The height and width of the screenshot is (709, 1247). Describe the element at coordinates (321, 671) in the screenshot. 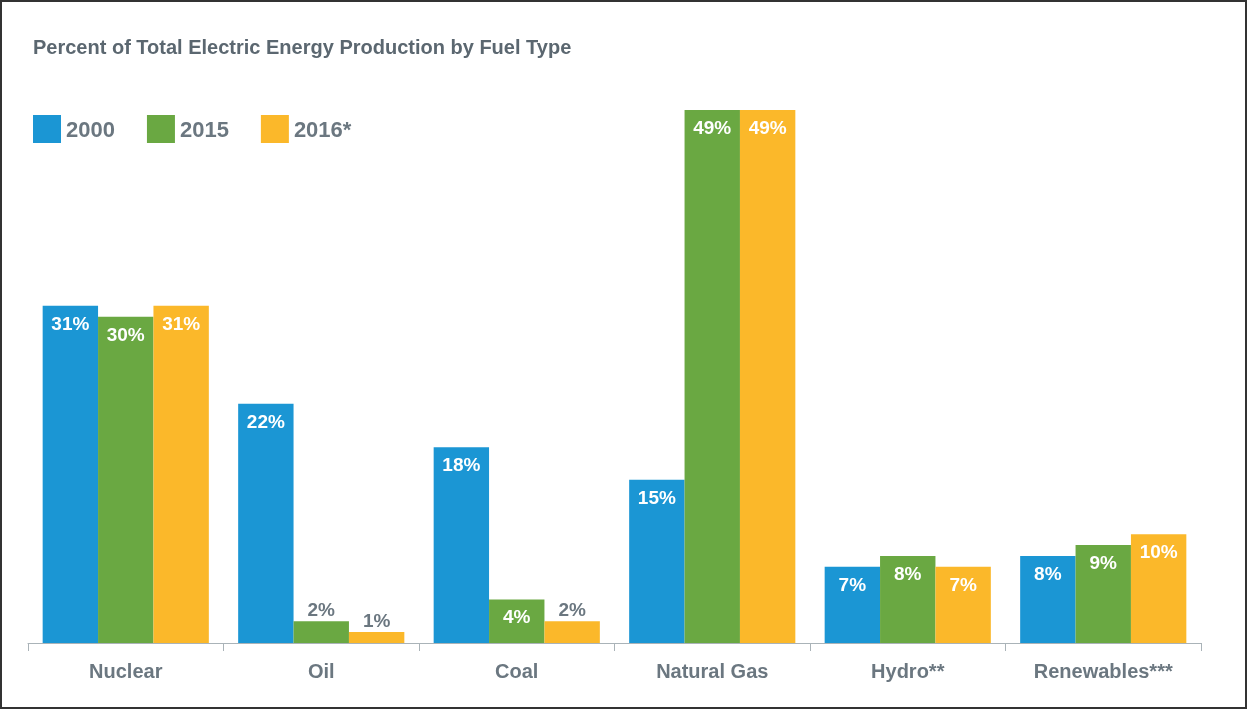

I see `x-tick-label: Oil` at that location.